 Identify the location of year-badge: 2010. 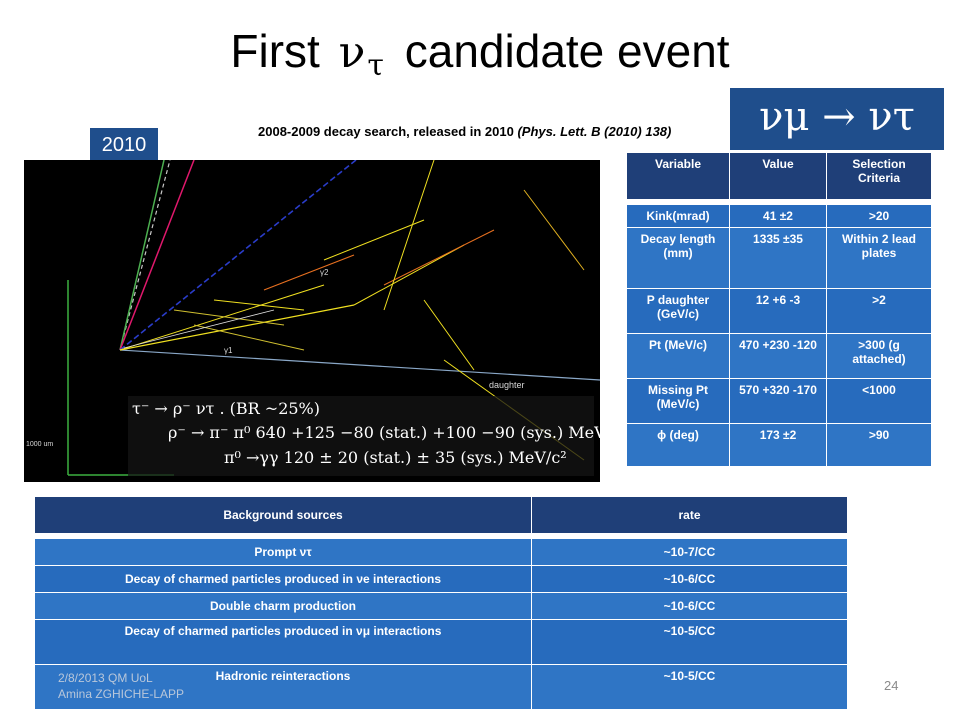
(124, 145).